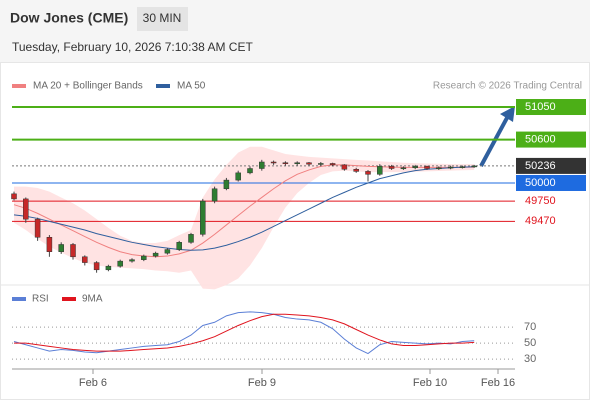  I want to click on rsi-legend-label: RSI, so click(40, 299).